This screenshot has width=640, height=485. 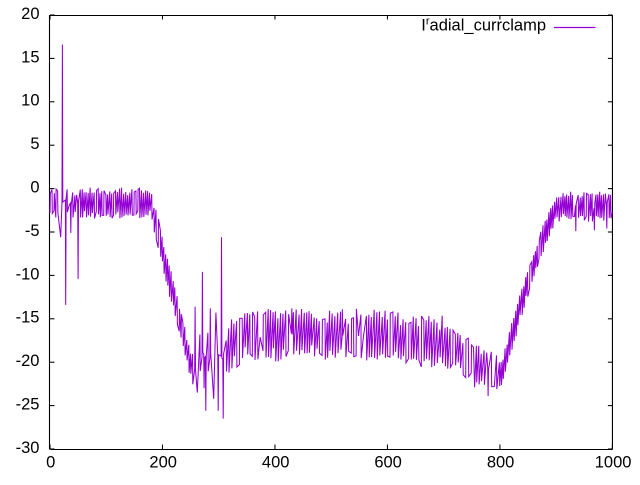 I want to click on svg-text: 1000, so click(x=613, y=463).